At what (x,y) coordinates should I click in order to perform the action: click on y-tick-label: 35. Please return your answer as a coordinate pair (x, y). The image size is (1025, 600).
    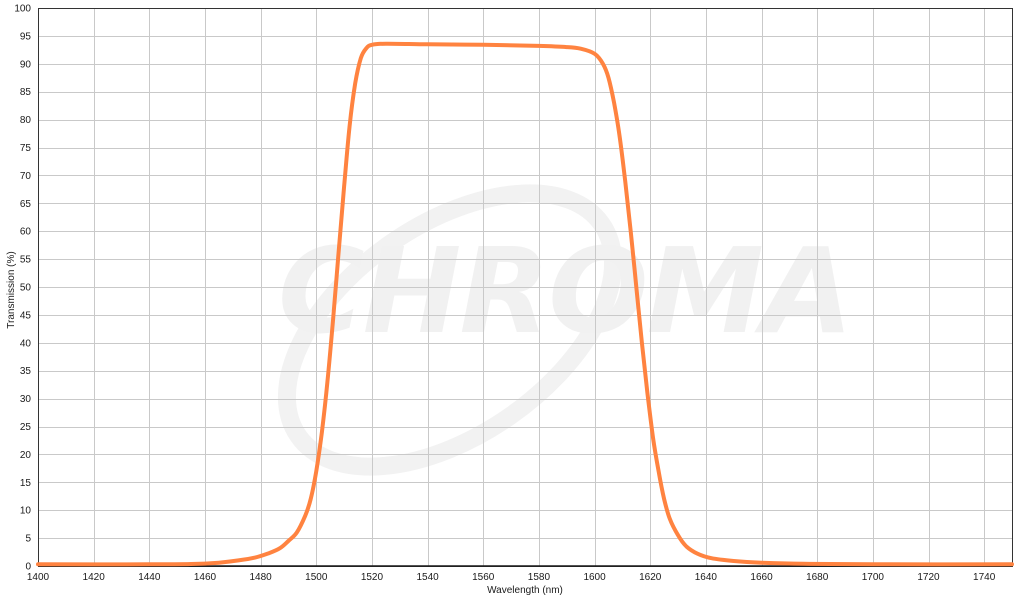
    Looking at the image, I should click on (26, 371).